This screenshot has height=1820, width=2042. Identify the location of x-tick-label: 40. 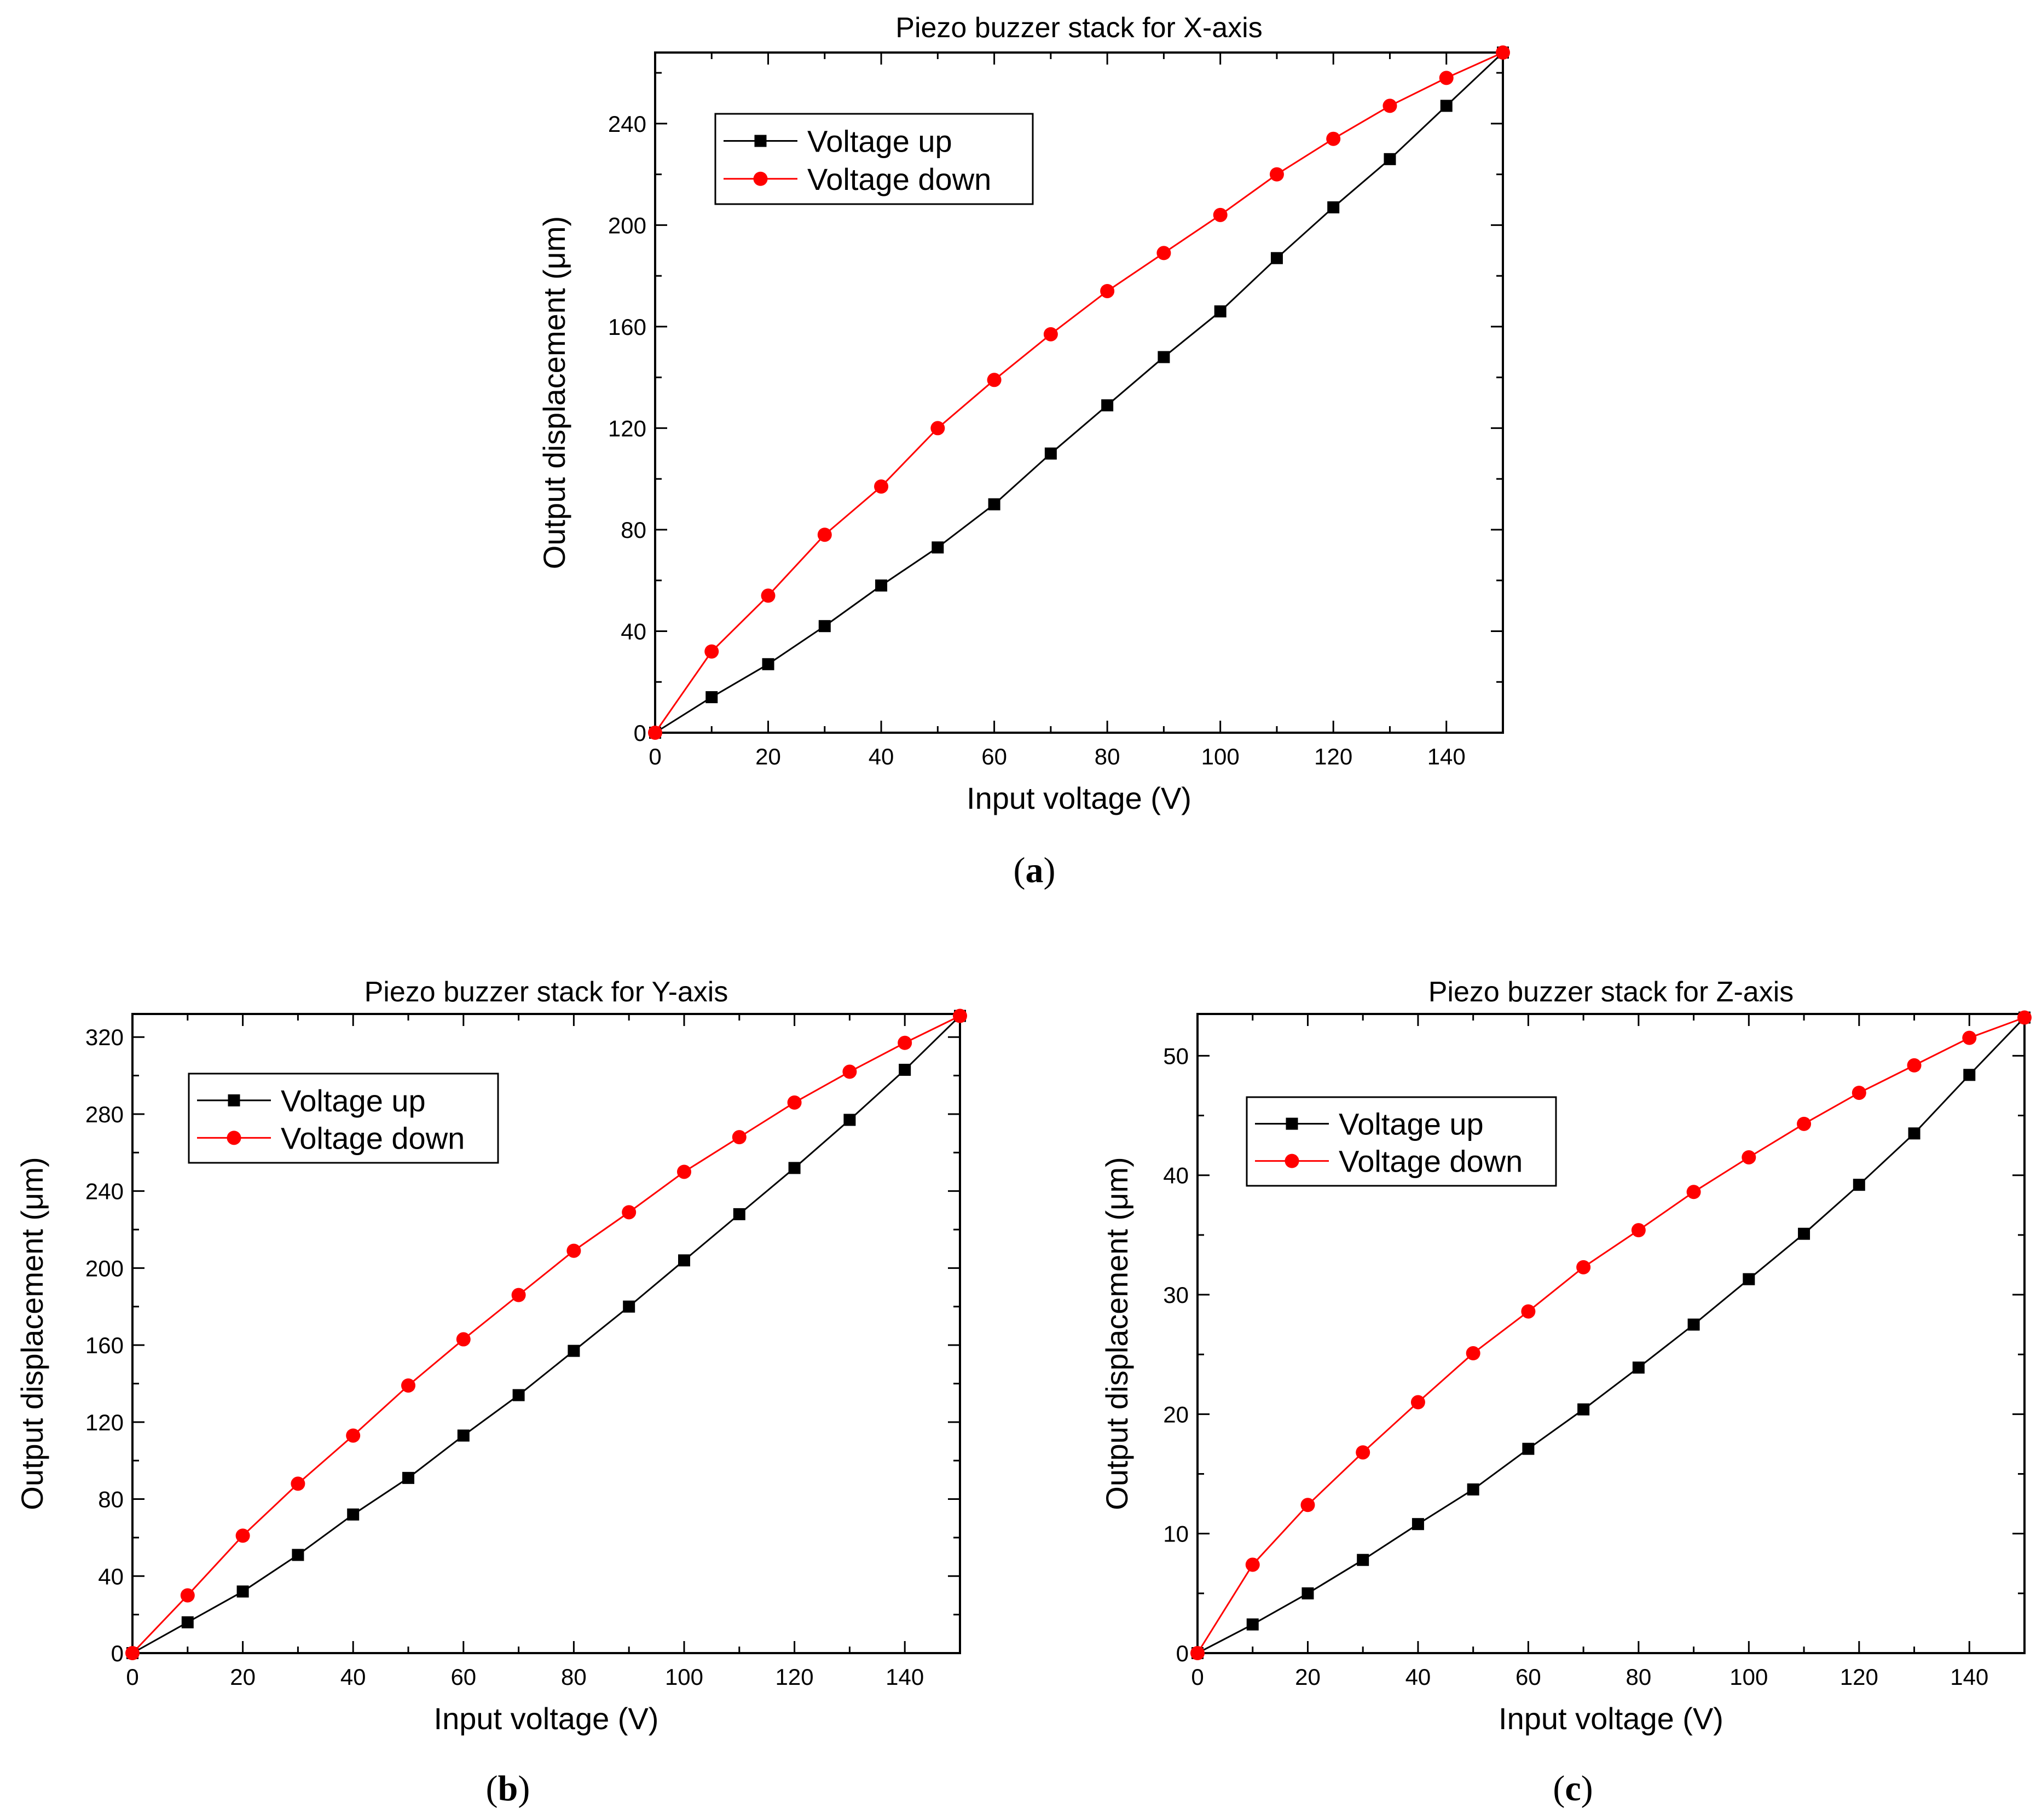
(881, 757).